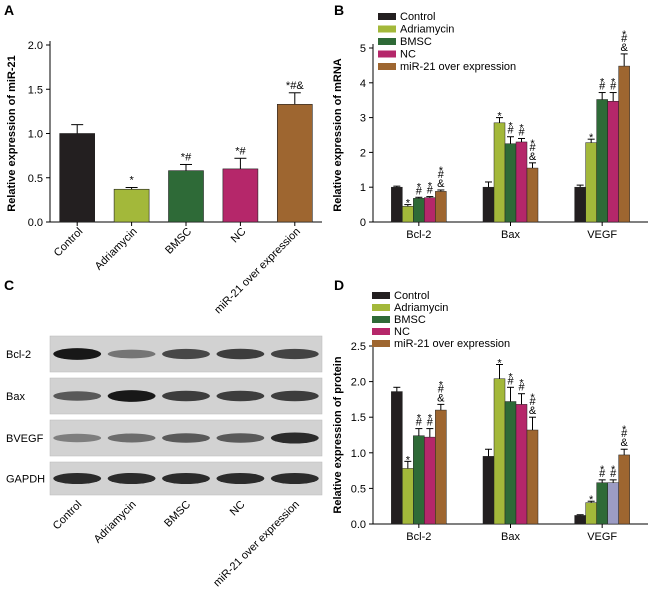 The image size is (650, 593). I want to click on chart-b-legend-swatch-control, so click(387, 16).